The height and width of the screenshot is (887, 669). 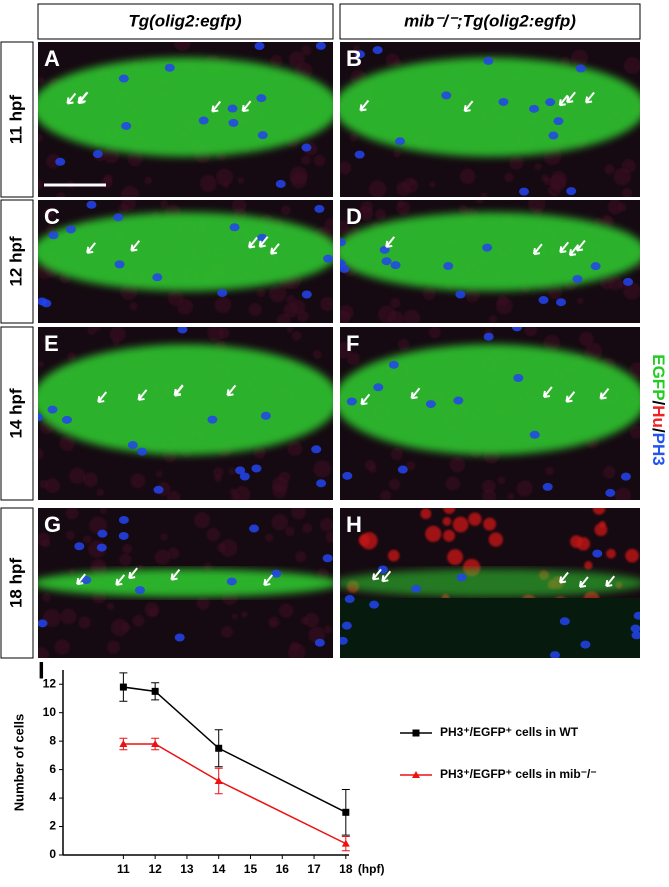 What do you see at coordinates (52, 58) in the screenshot?
I see `panel-letter: A` at bounding box center [52, 58].